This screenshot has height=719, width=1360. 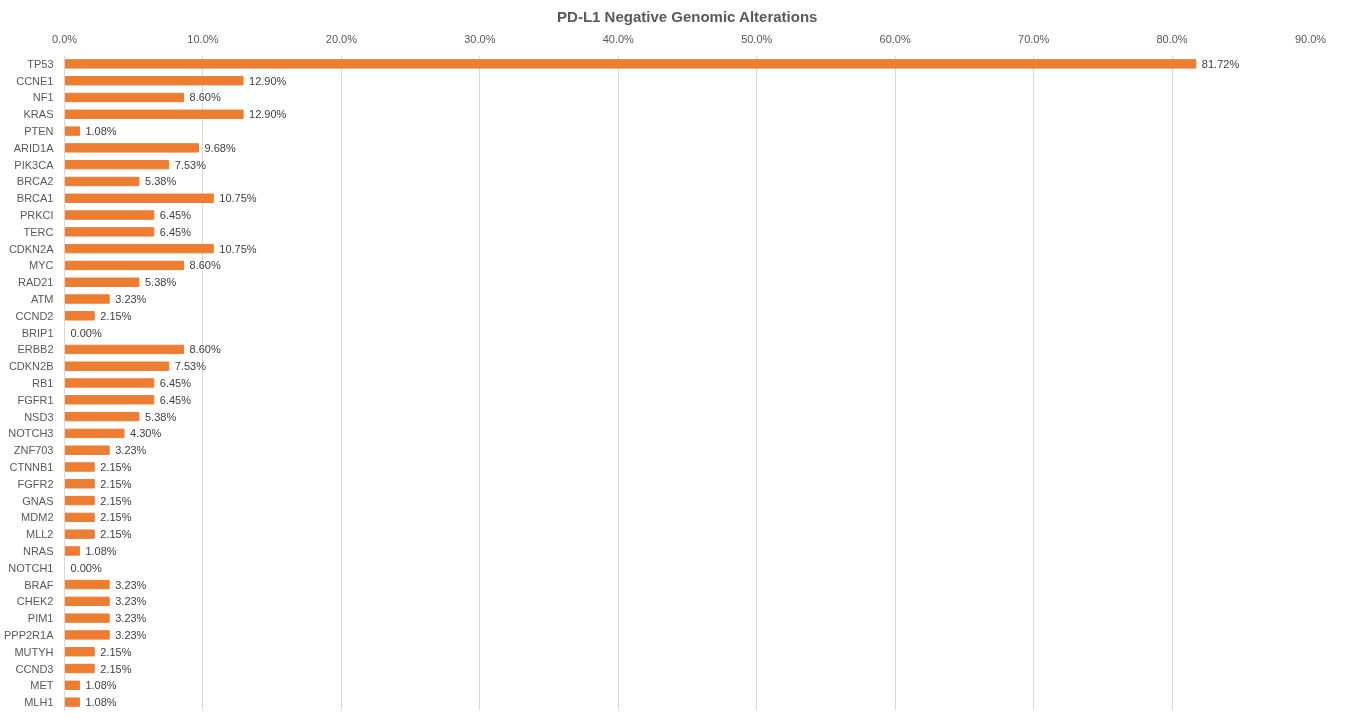 What do you see at coordinates (190, 164) in the screenshot?
I see `data-label: 7.53%` at bounding box center [190, 164].